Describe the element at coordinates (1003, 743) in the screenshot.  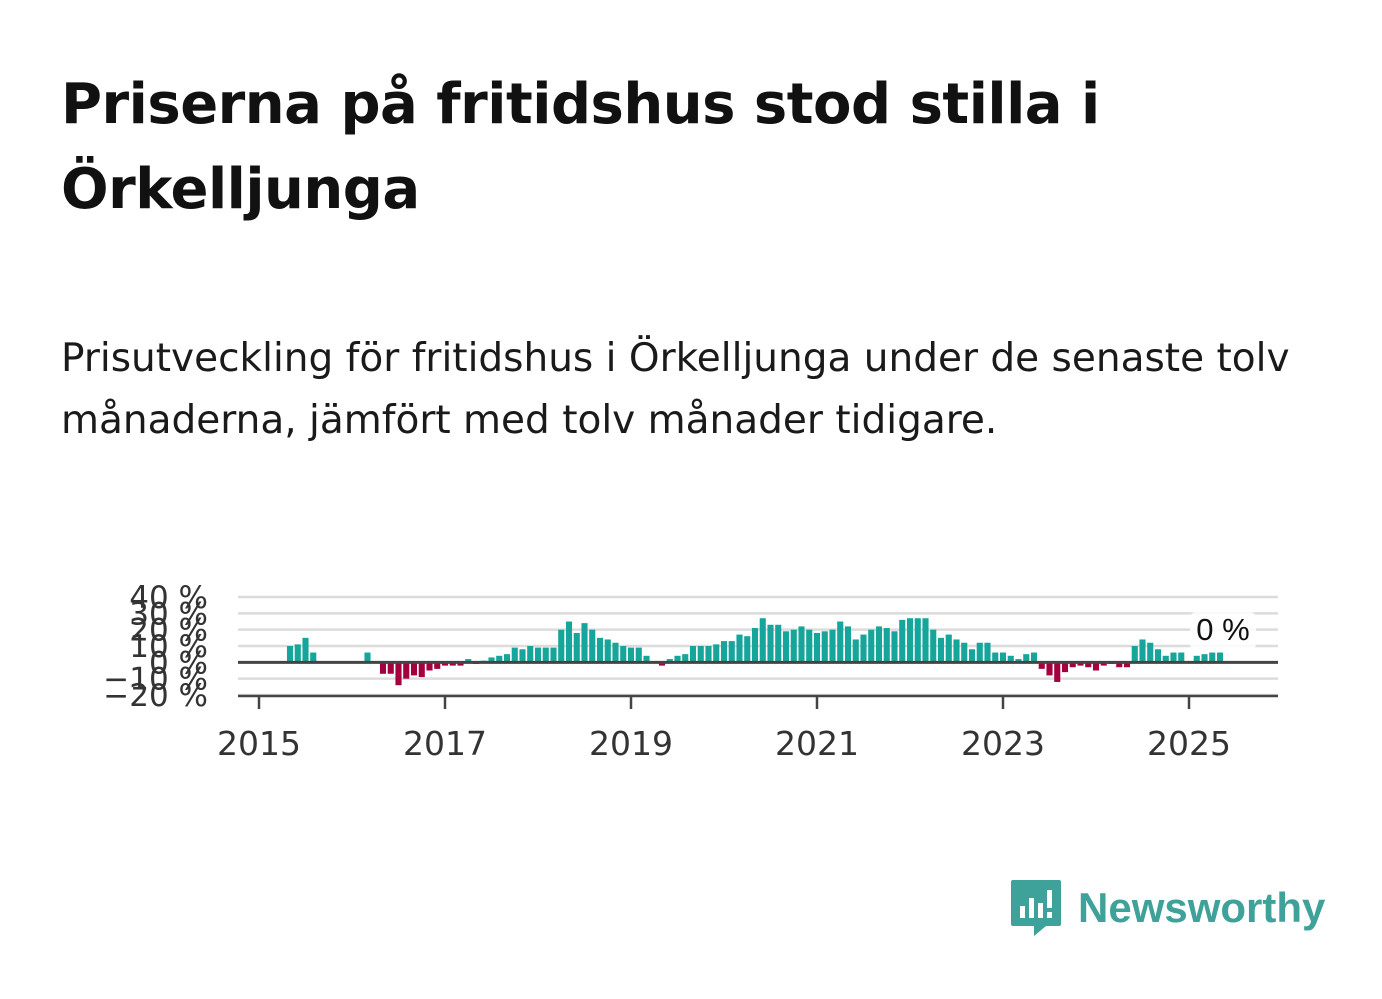
I see `x-tick-label: 2023` at that location.